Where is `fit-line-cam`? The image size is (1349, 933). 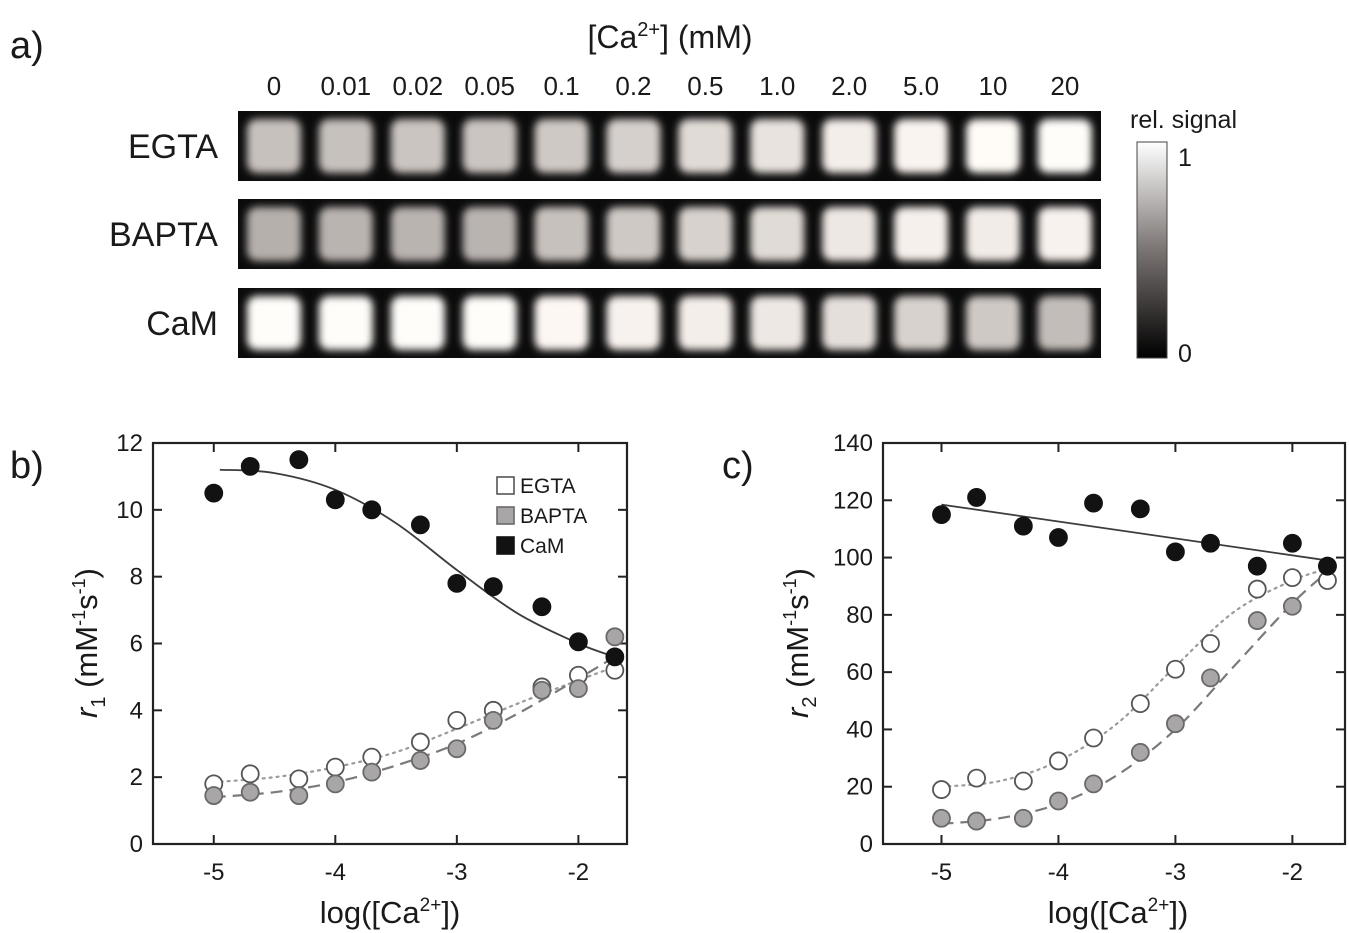
fit-line-cam is located at coordinates (1134, 532).